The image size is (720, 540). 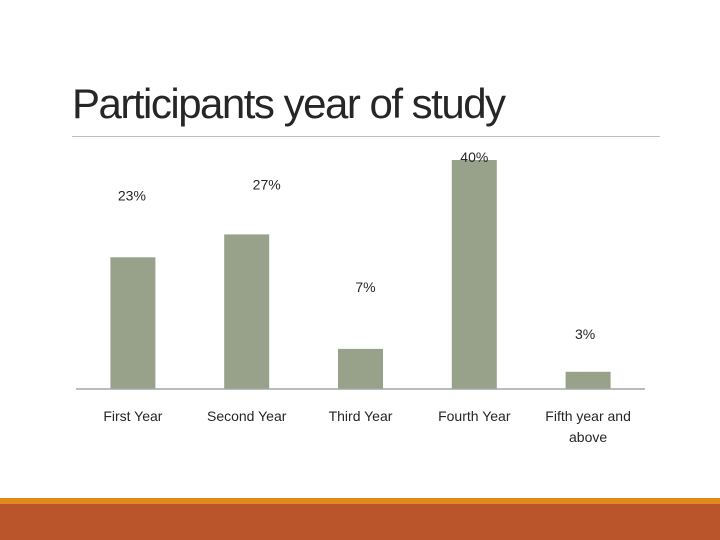 What do you see at coordinates (474, 157) in the screenshot?
I see `value-label-4: 40%` at bounding box center [474, 157].